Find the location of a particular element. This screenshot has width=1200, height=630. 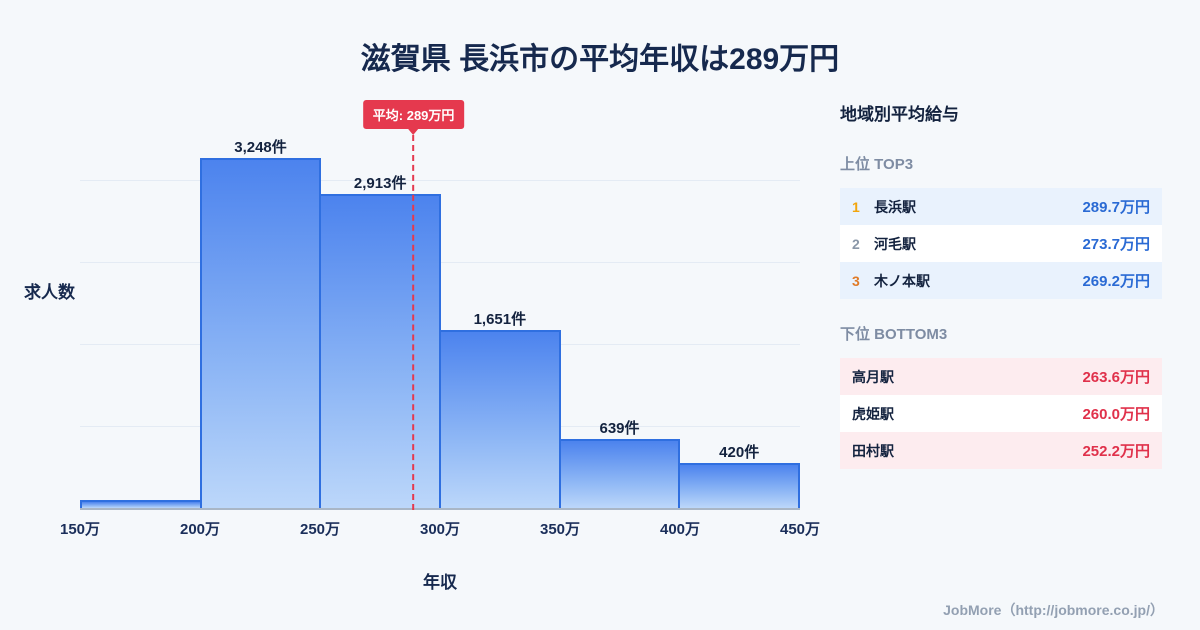

station-name: 木ノ本駅 is located at coordinates (902, 280).